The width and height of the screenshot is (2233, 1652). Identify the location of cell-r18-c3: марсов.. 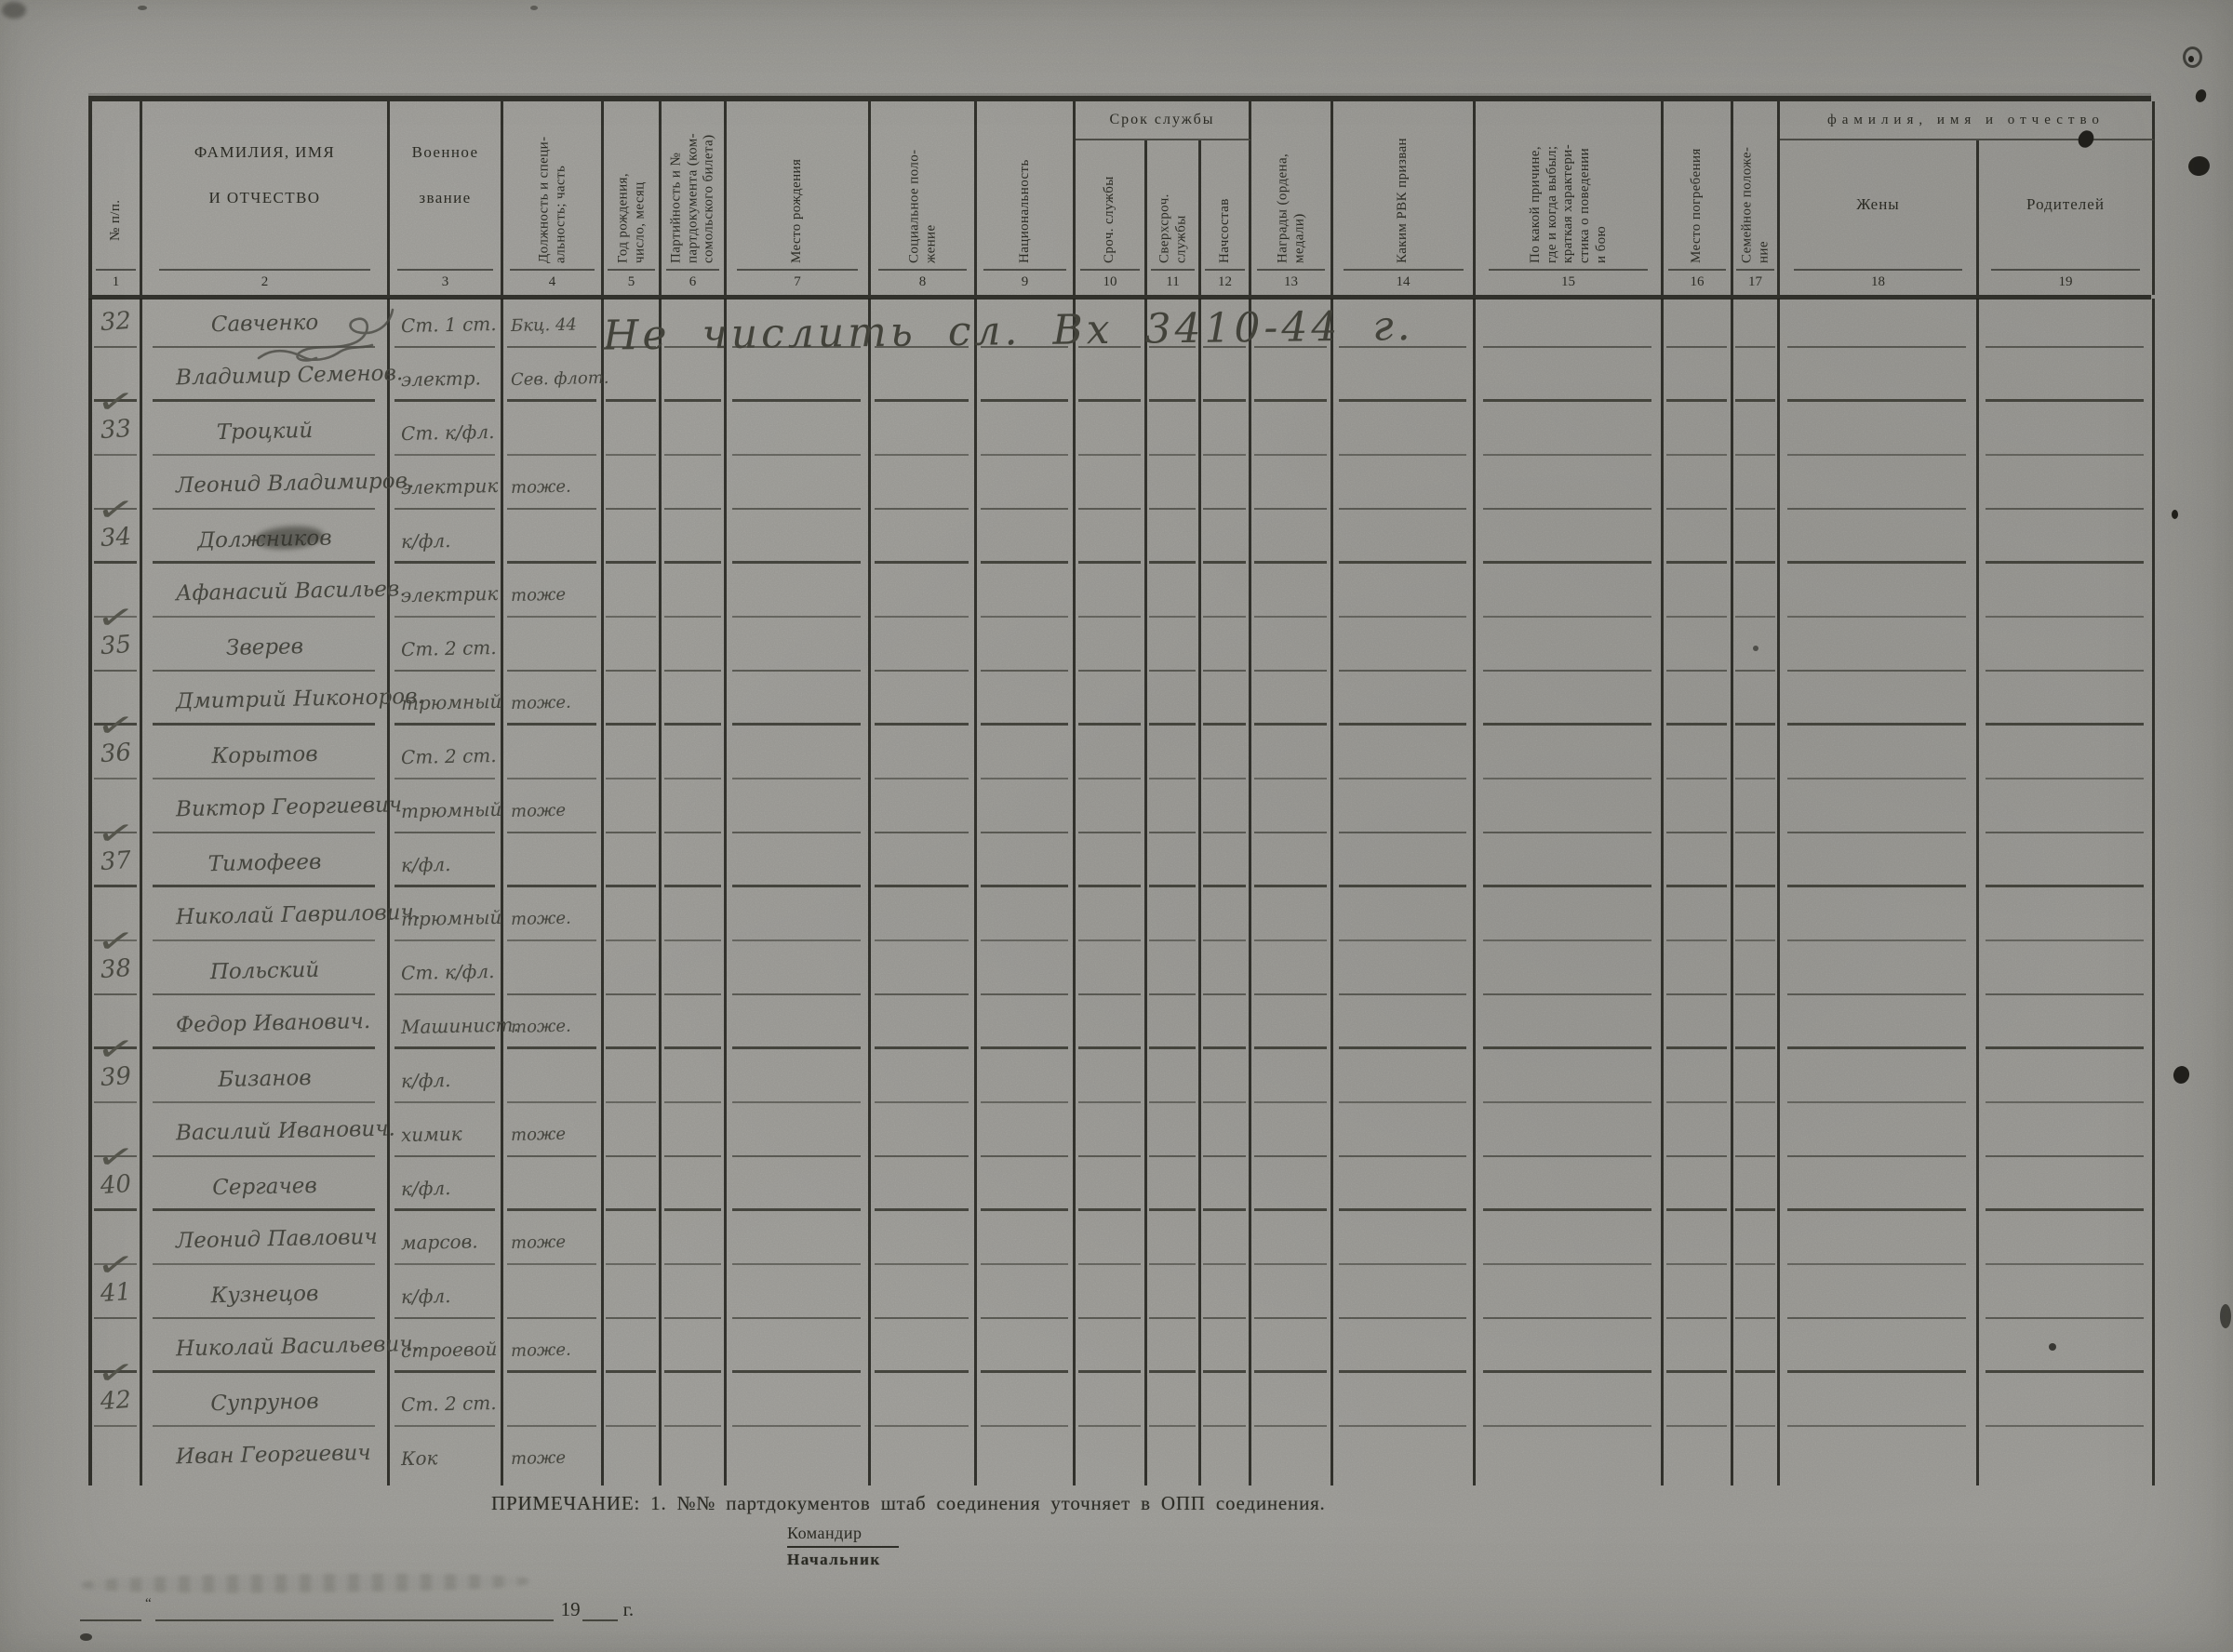
(446, 1243).